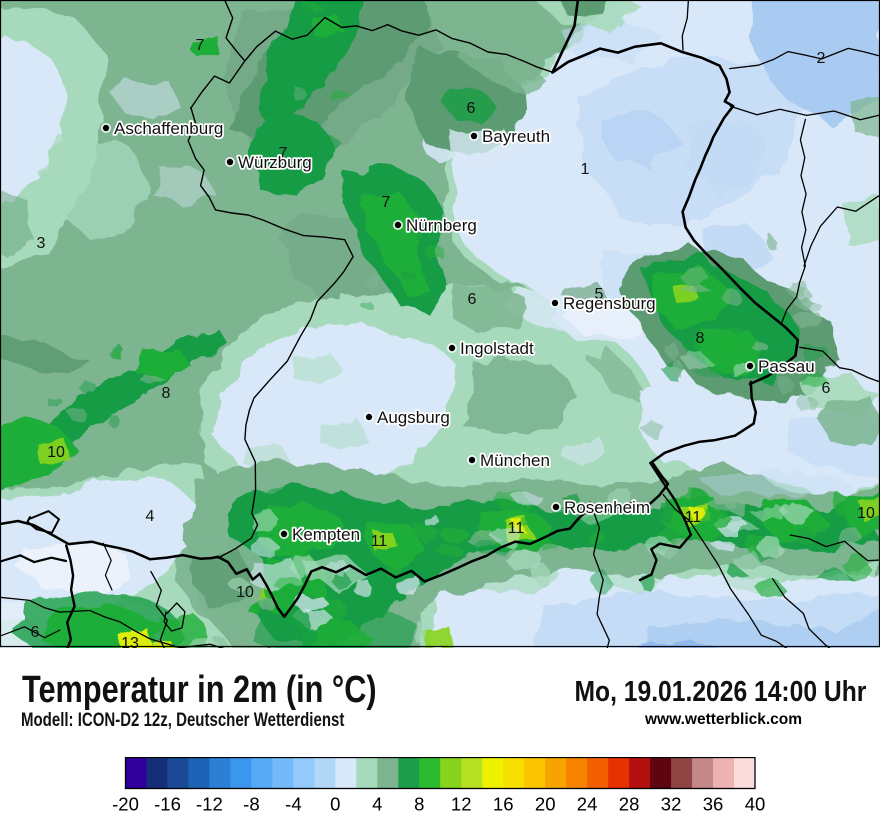  I want to click on svg-text: Passau, so click(786, 366).